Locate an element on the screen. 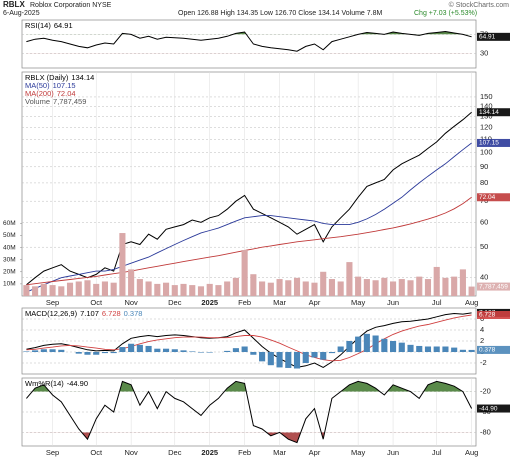  legend: MACD(12,26,9) 7.107 6.728 0.378 is located at coordinates (83, 313).